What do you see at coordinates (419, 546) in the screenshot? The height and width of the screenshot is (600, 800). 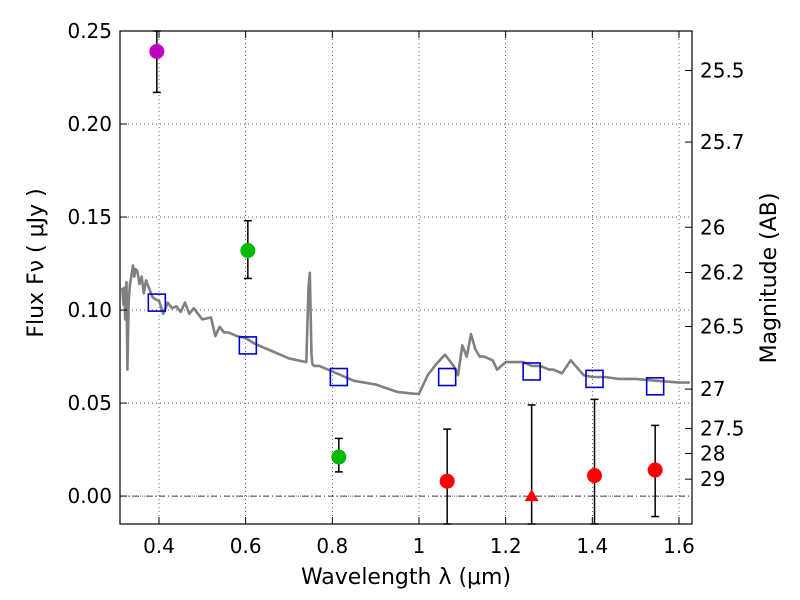 I see `x-tick-label: 1` at bounding box center [419, 546].